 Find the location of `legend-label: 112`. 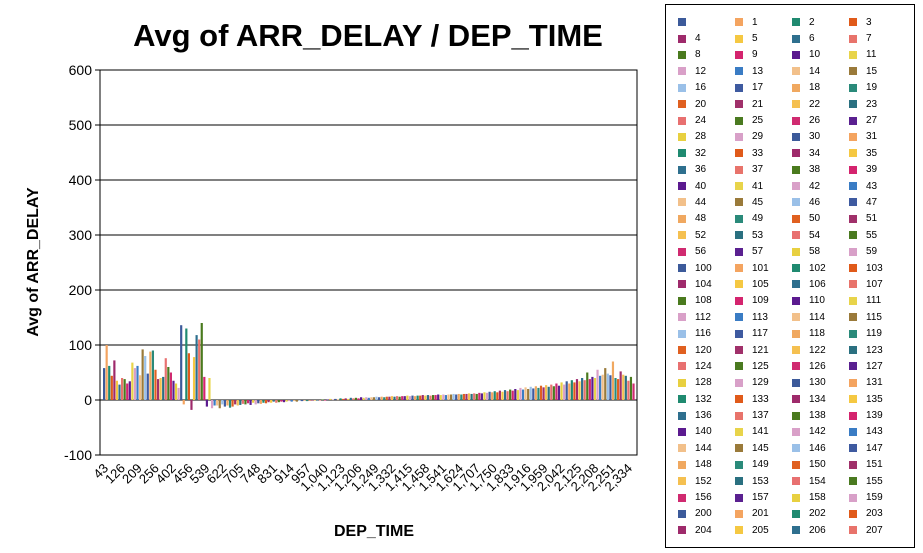

legend-label: 112 is located at coordinates (703, 317).